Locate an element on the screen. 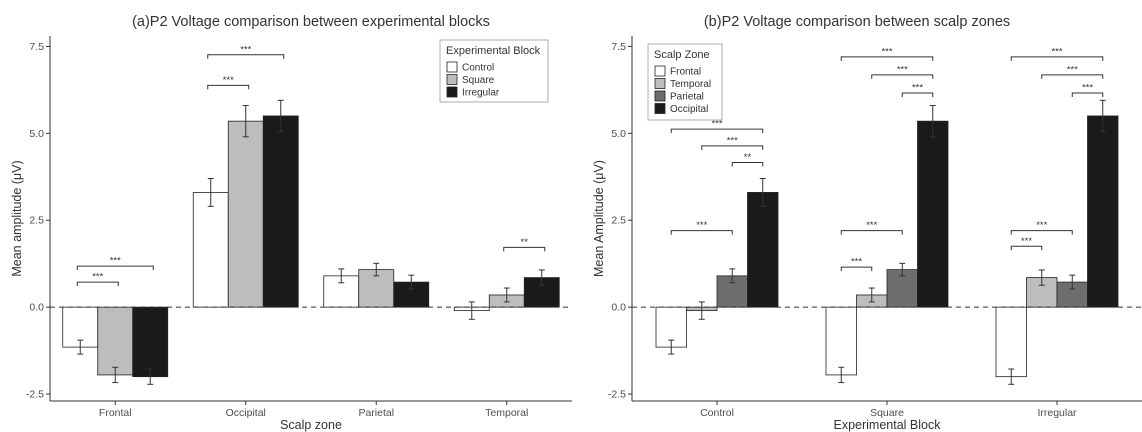 This screenshot has width=1142, height=432. x-tick-label: Frontal is located at coordinates (115, 413).